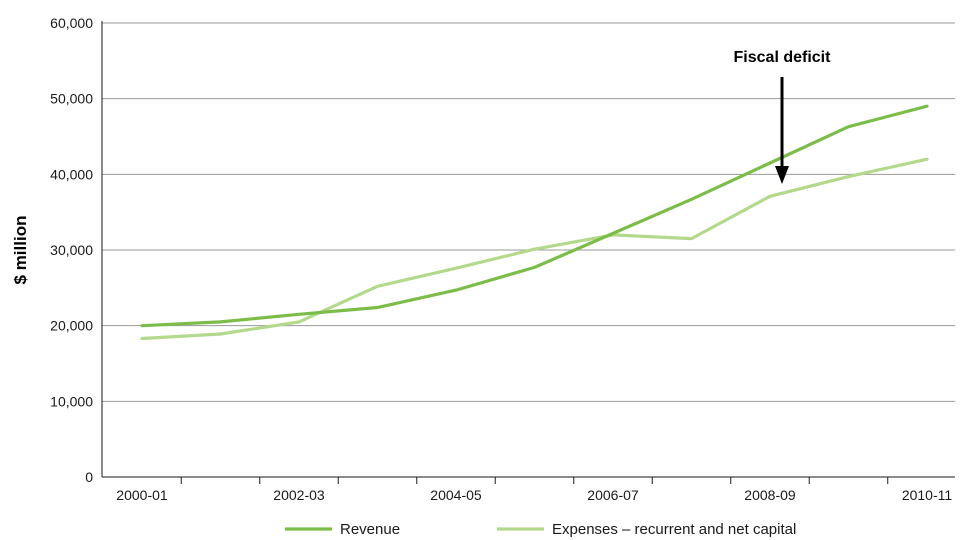 The width and height of the screenshot is (964, 540). Describe the element at coordinates (142, 495) in the screenshot. I see `x-tick-label: 2000-01` at that location.